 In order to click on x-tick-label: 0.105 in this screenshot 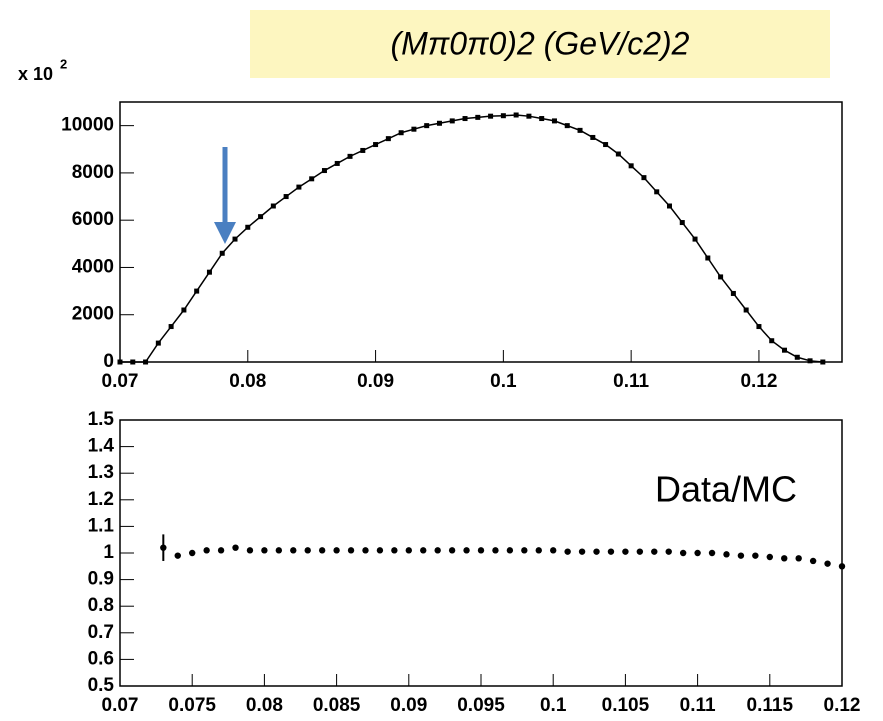, I will do `click(626, 705)`.